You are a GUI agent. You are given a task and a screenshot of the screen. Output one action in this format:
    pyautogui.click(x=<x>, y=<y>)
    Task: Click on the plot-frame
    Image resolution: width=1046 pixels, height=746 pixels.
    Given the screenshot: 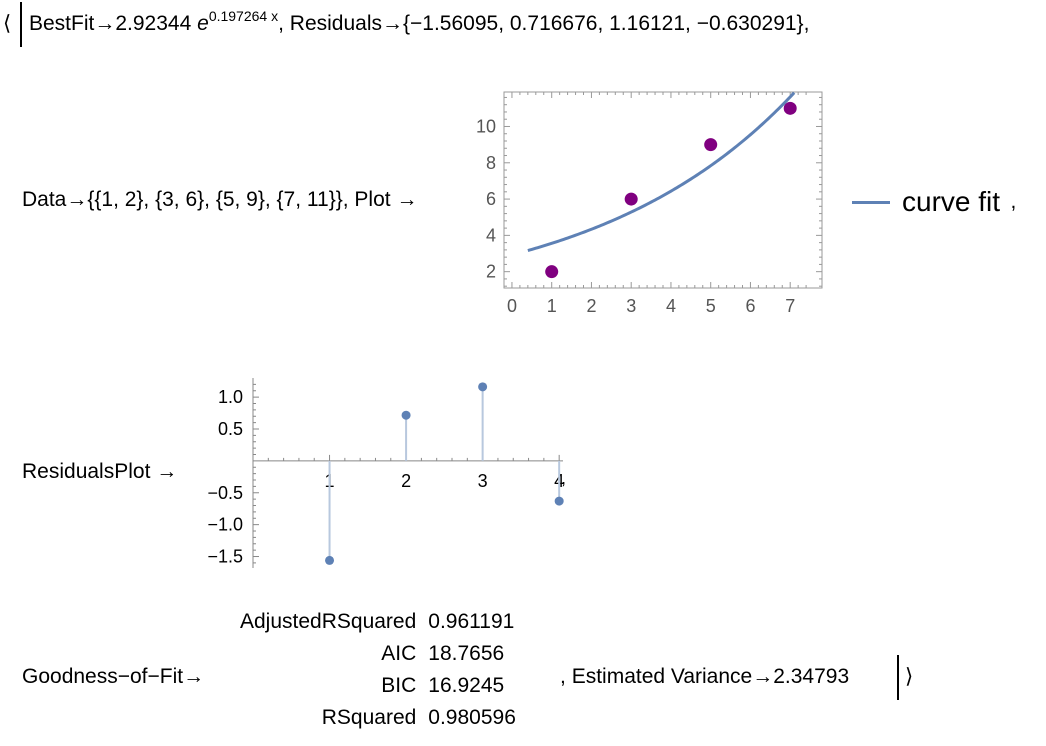 What is the action you would take?
    pyautogui.click(x=663, y=190)
    